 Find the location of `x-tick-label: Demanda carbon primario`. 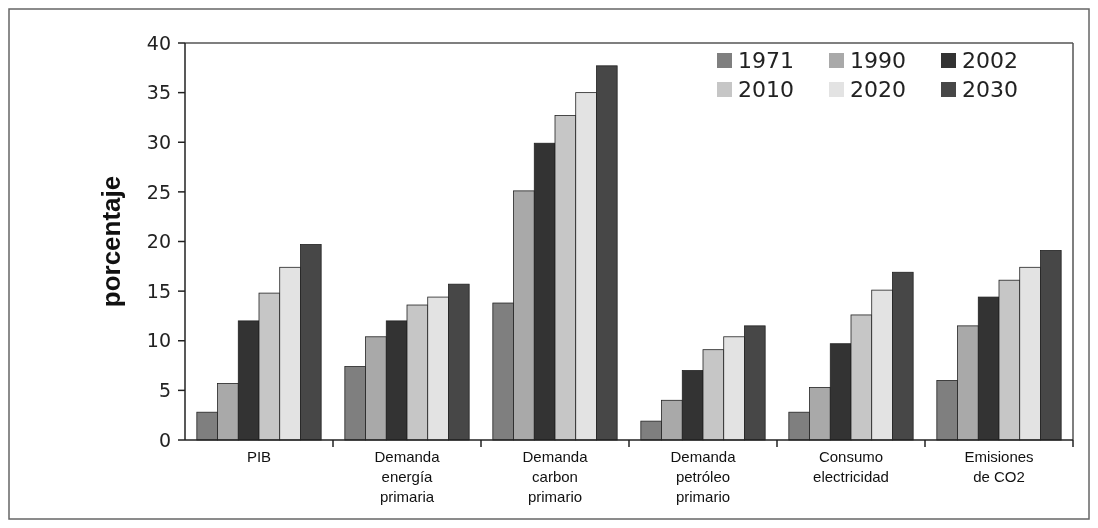

x-tick-label: Demanda carbon primario is located at coordinates (555, 476).